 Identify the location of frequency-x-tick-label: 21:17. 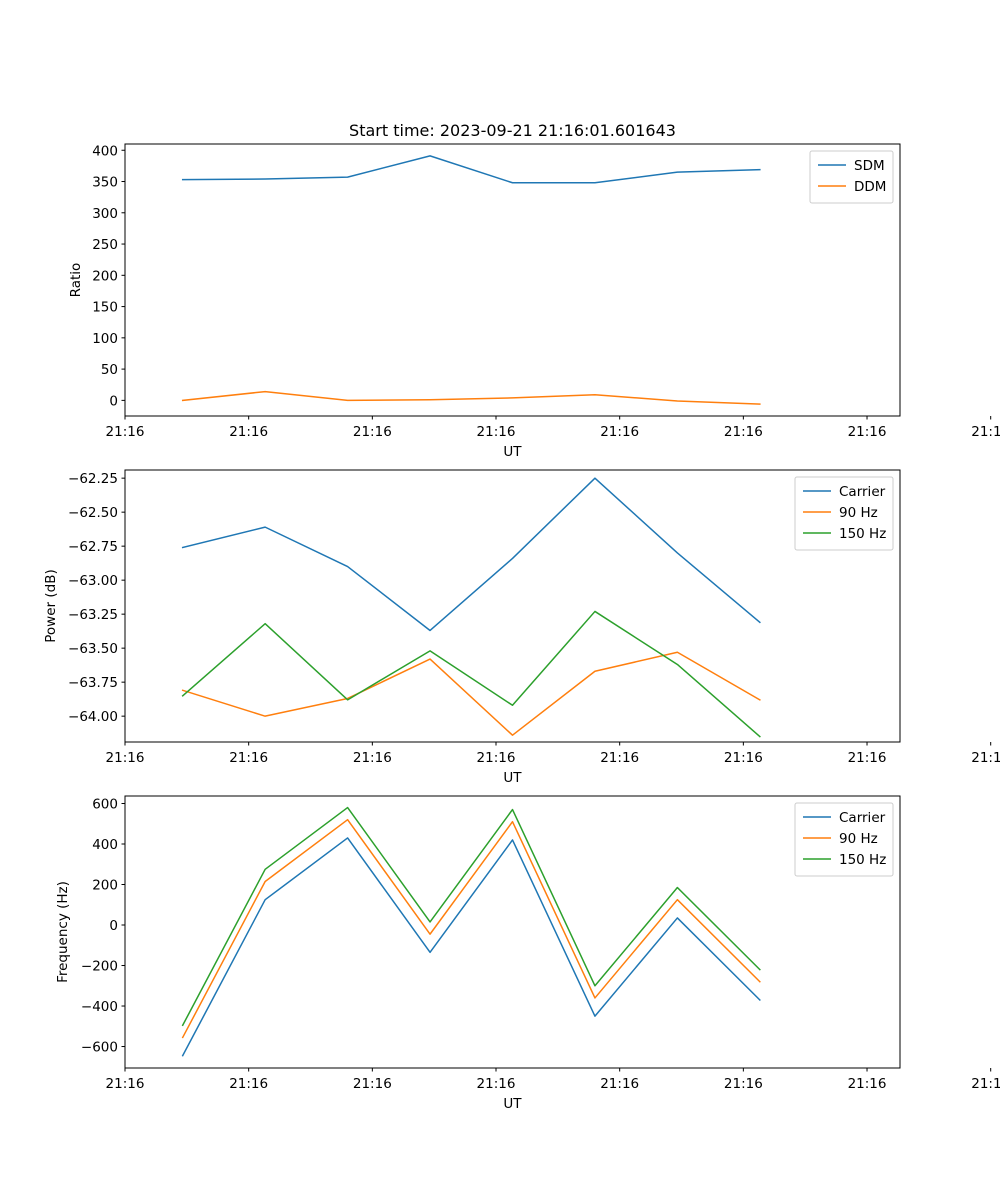
(985, 1084).